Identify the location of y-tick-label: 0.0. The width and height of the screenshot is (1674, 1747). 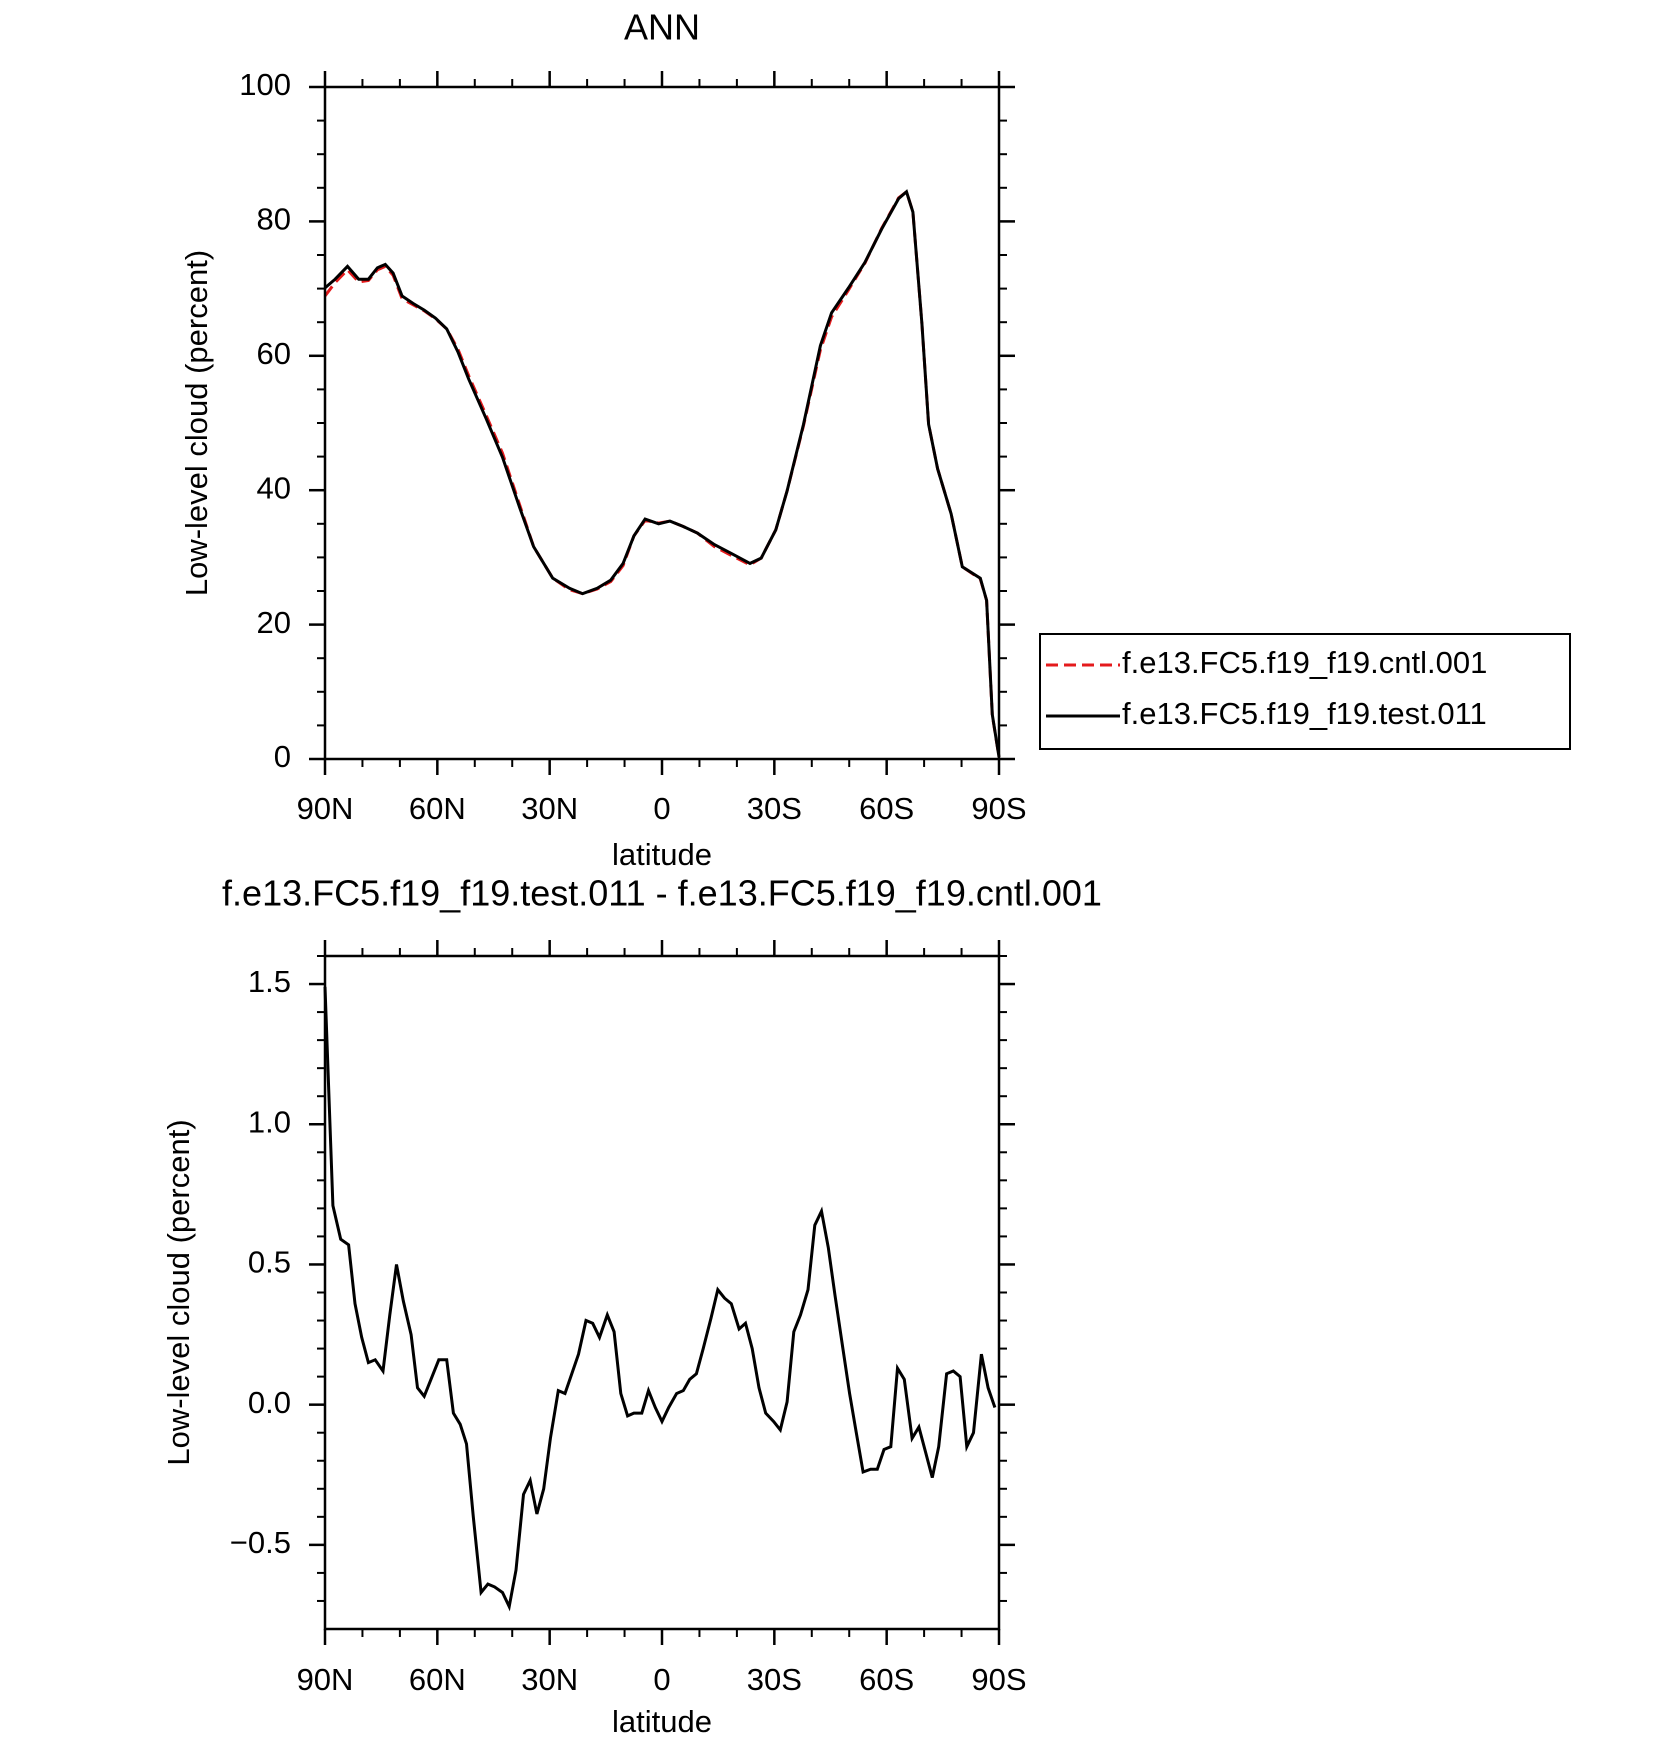
(269, 1402).